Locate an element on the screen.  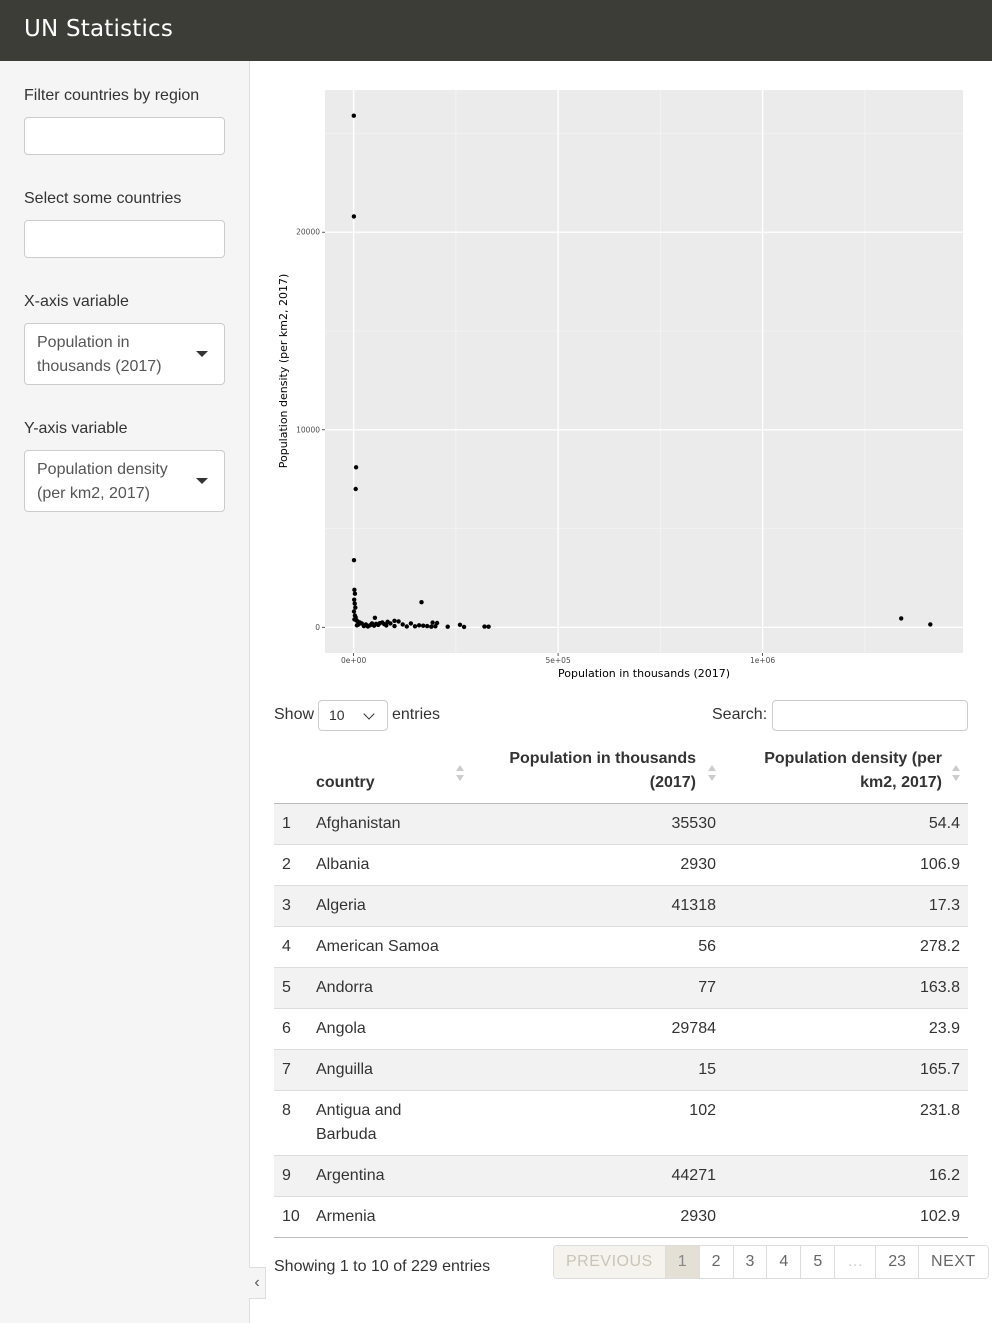
table-row: 6 Angola 29784 23.9 is located at coordinates (621, 1029).